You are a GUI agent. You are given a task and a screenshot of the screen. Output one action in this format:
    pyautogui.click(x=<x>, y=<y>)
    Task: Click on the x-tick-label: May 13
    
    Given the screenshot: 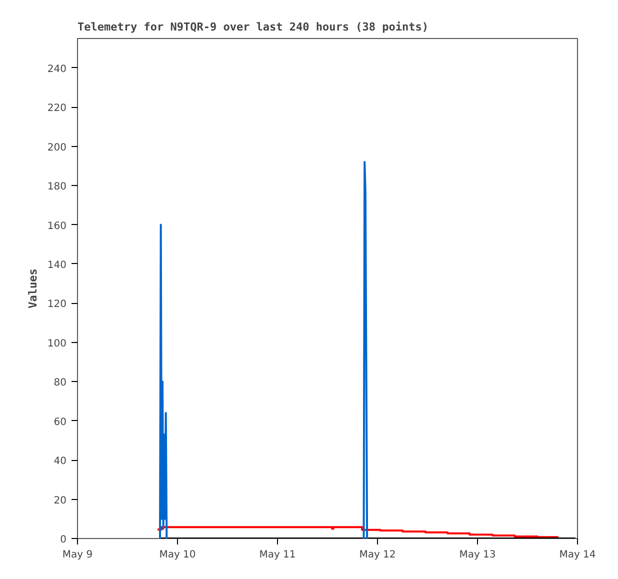 What is the action you would take?
    pyautogui.click(x=477, y=555)
    